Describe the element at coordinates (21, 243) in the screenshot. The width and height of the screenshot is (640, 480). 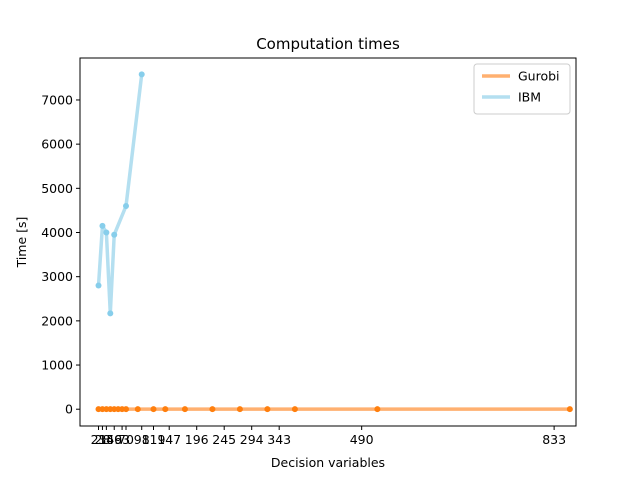
I see `y-axis-title: Time [s]` at that location.